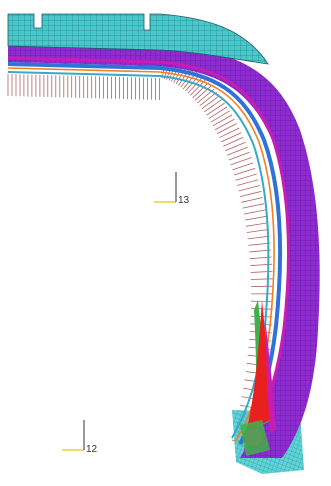 The image size is (331, 486). What do you see at coordinates (258, 366) in the screenshot?
I see `bead-apex-filler` at bounding box center [258, 366].